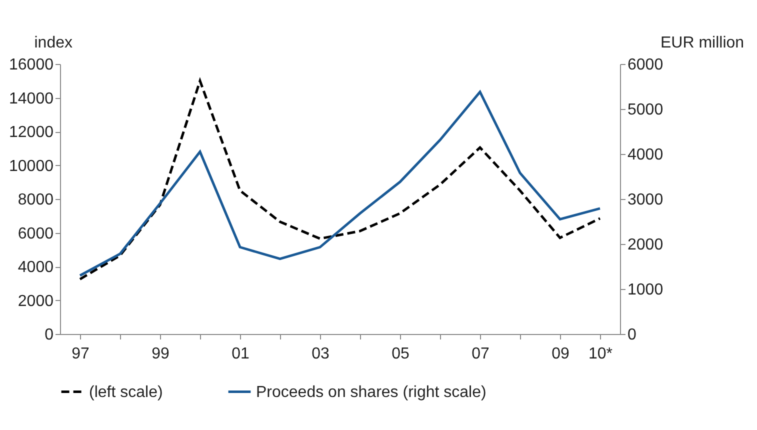 This screenshot has height=430, width=757. Describe the element at coordinates (53, 43) in the screenshot. I see `y-axis-title: index` at that location.